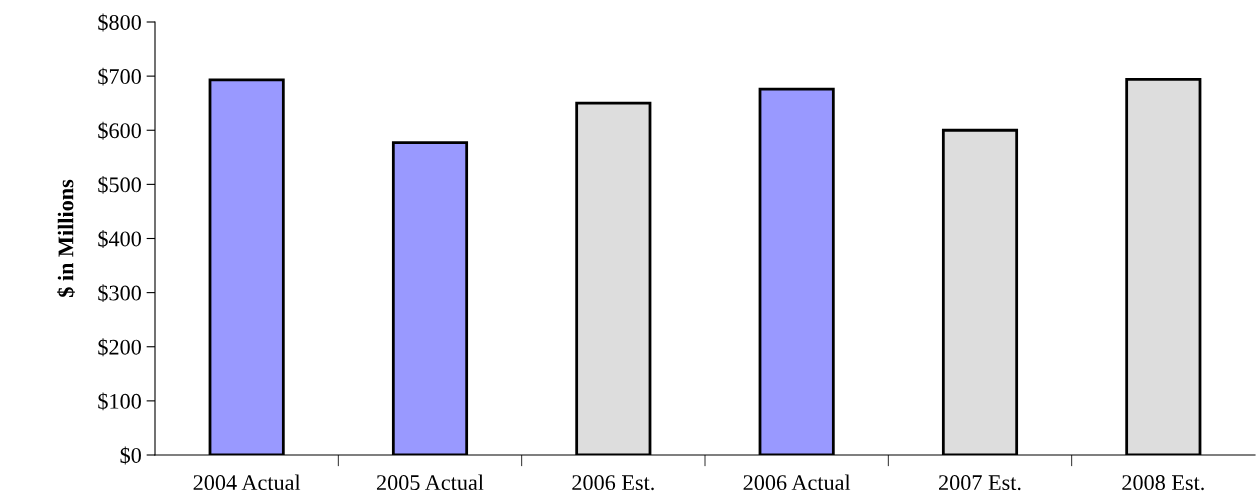 Image resolution: width=1257 pixels, height=504 pixels. What do you see at coordinates (247, 482) in the screenshot?
I see `x-tick-label: 2004 Actual` at bounding box center [247, 482].